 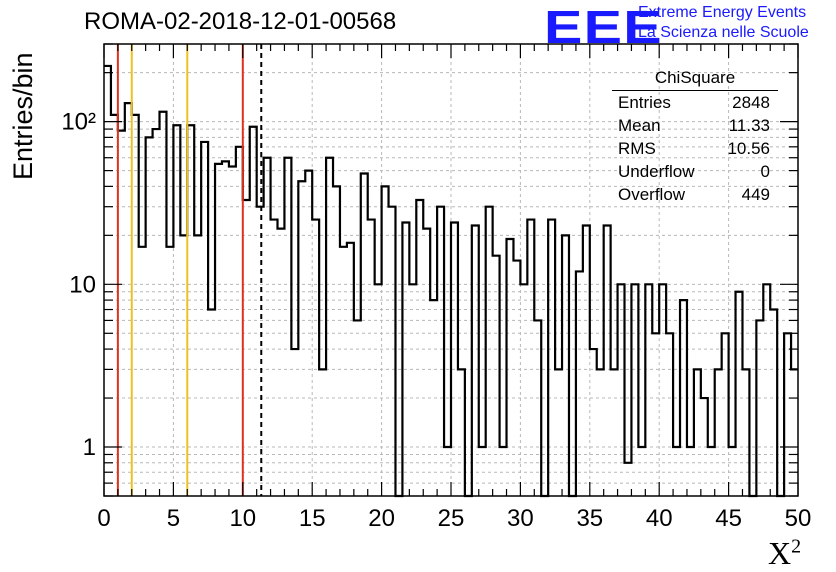 I want to click on x-tick-label: 25, so click(x=451, y=518).